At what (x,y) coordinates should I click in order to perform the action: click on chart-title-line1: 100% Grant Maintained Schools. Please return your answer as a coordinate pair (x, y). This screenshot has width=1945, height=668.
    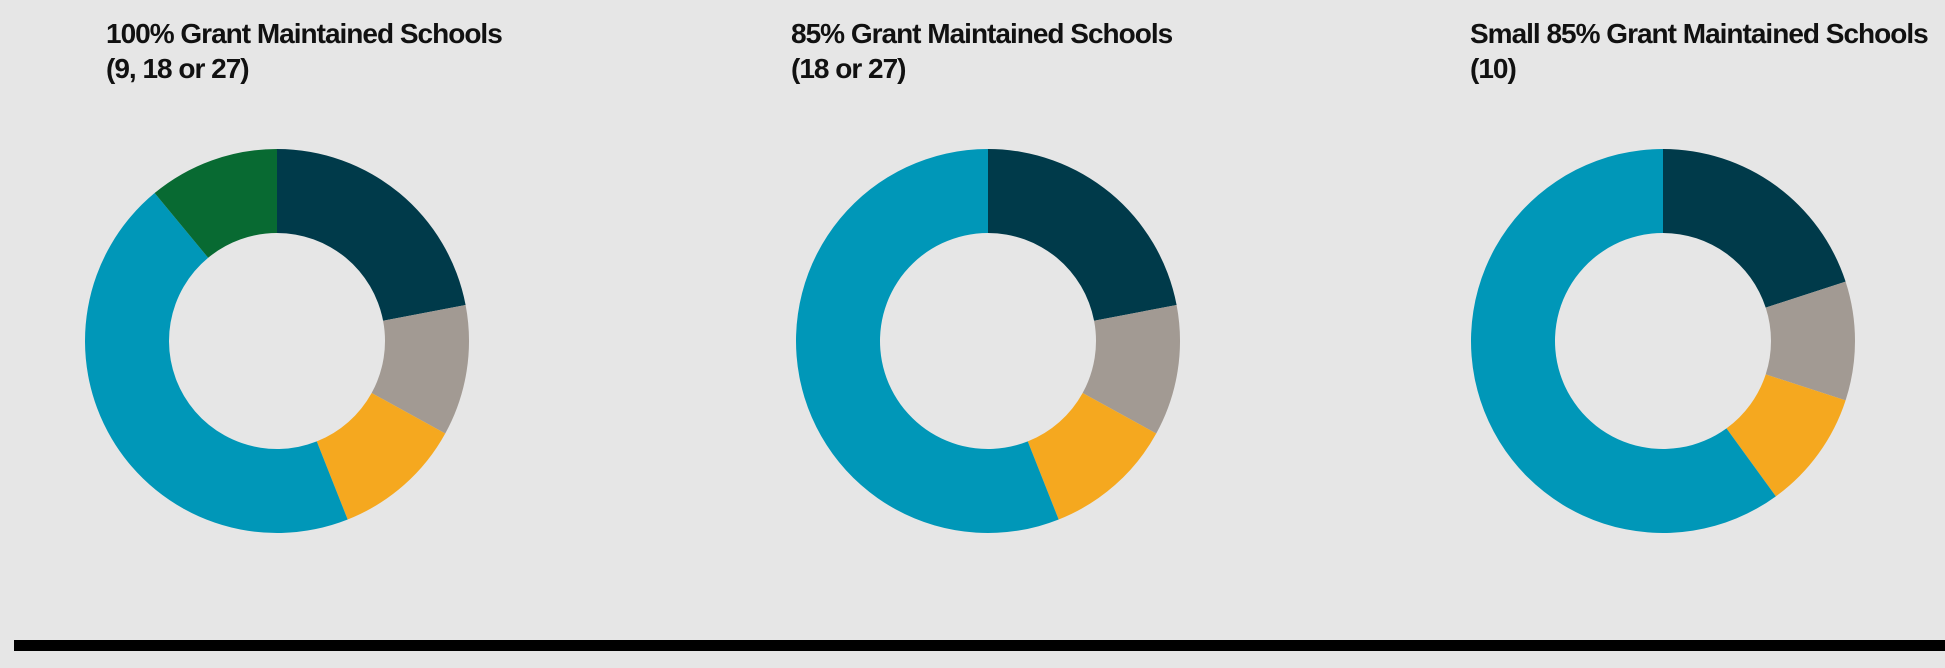
    Looking at the image, I should click on (304, 33).